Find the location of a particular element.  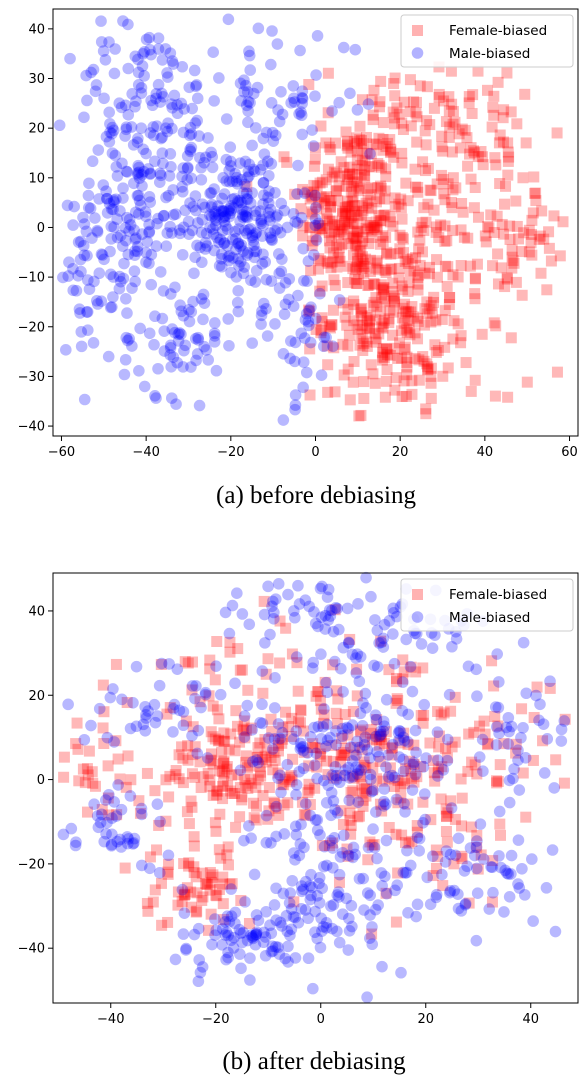

x-tick-label: −40 is located at coordinates (110, 1019).